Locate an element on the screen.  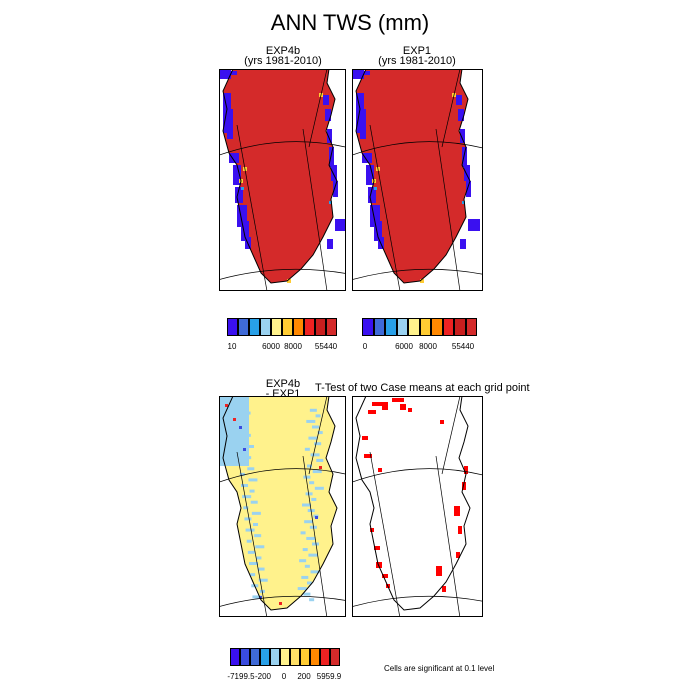
panel-title-diff-name: EXP4b is located at coordinates (283, 384).